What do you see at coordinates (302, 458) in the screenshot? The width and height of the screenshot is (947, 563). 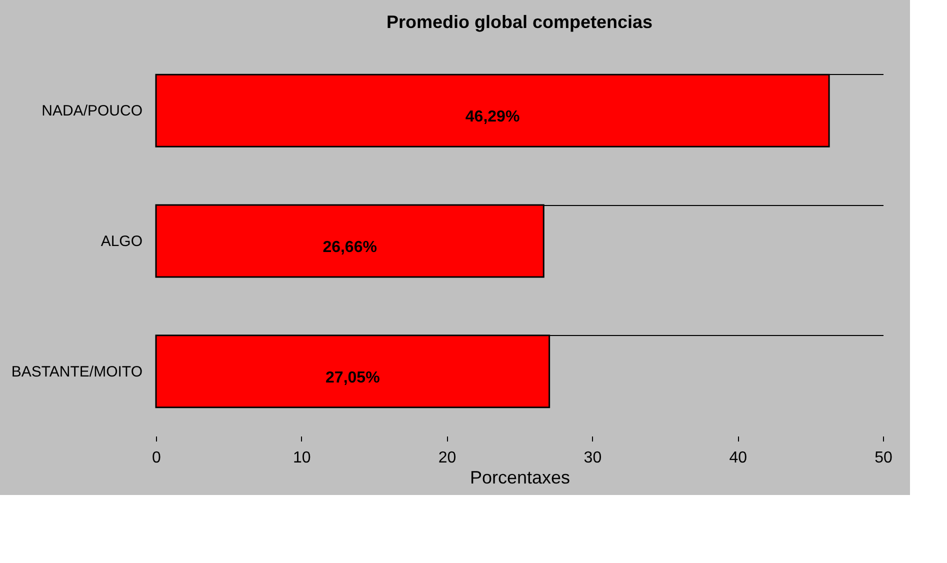 I see `x-tick-label: 10` at bounding box center [302, 458].